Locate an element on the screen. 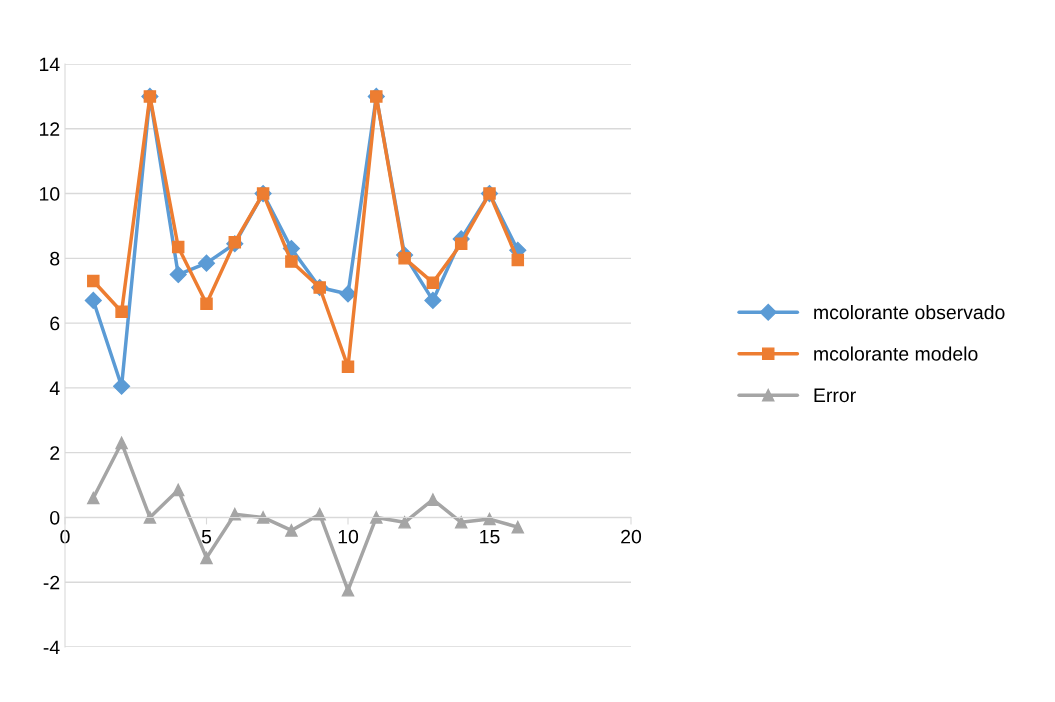  y-tick-label: 10 is located at coordinates (50, 194).